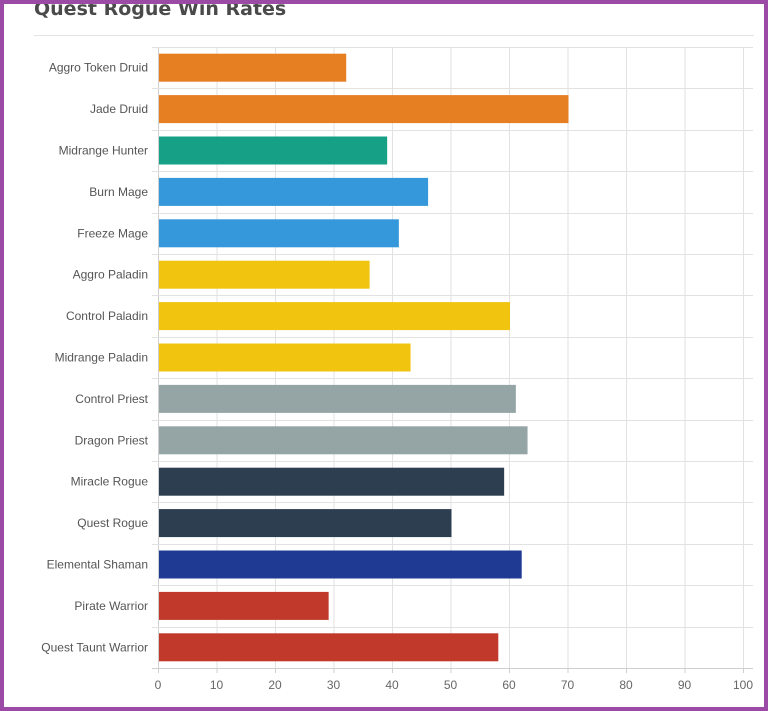 The width and height of the screenshot is (768, 711). I want to click on category-label: Control Priest, so click(111, 399).